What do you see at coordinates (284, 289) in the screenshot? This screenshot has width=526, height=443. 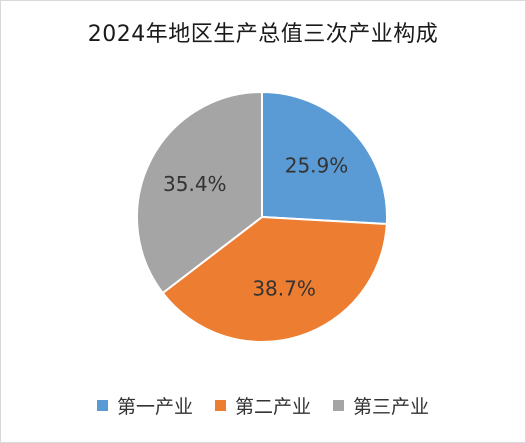 I see `slice-label-2: 38.7%` at bounding box center [284, 289].